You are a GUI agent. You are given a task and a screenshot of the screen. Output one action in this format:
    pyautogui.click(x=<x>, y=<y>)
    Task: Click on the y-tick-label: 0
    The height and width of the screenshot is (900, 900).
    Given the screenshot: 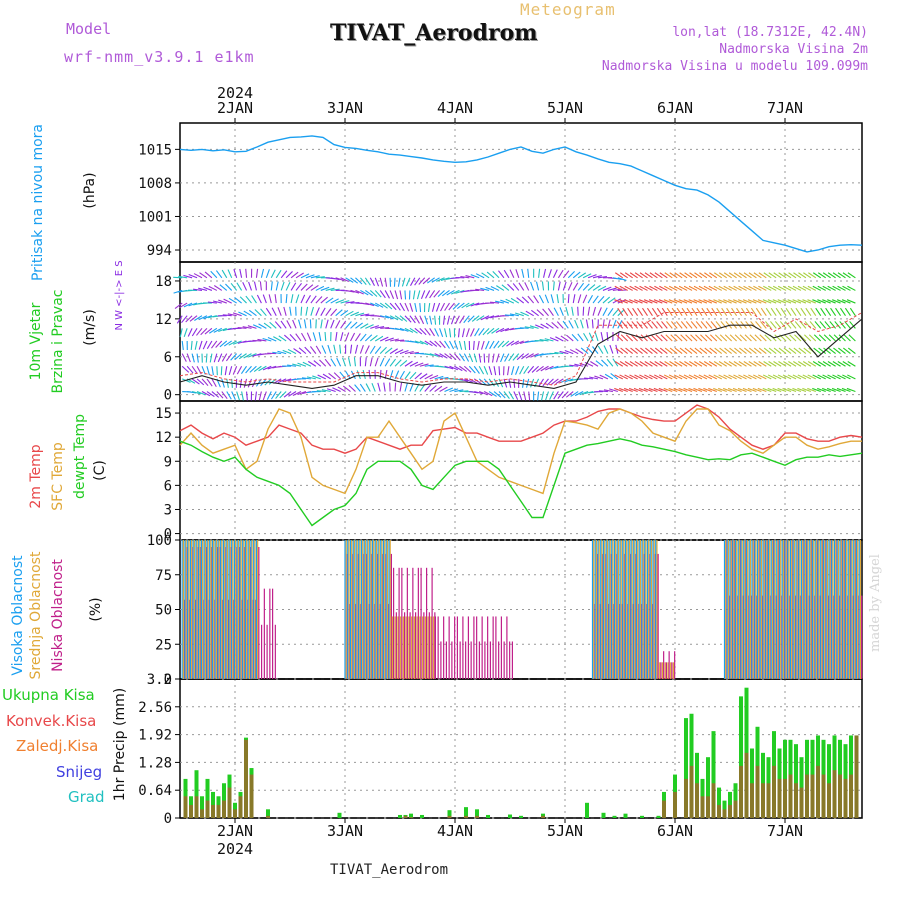 What is the action you would take?
    pyautogui.click(x=168, y=680)
    